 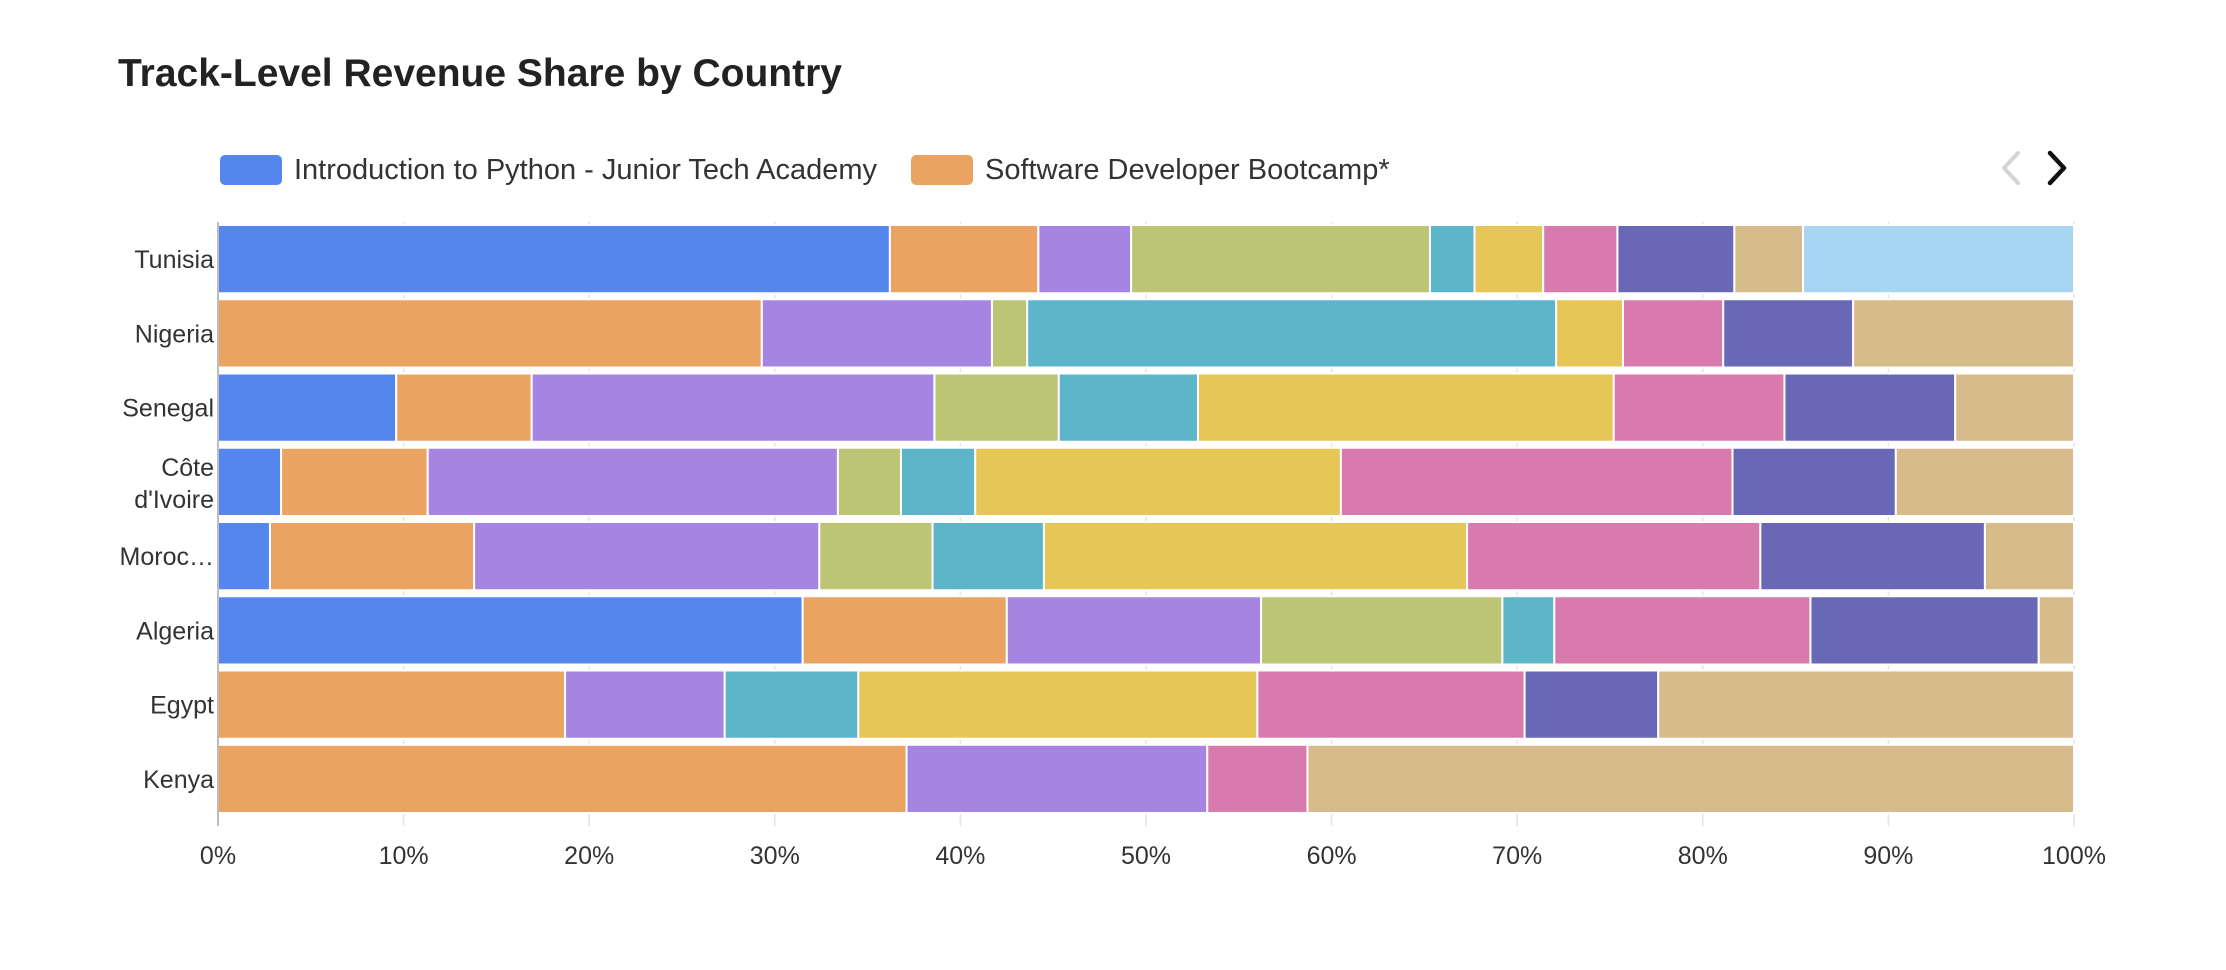 What do you see at coordinates (1146, 856) in the screenshot?
I see `x-tick-label: 50%` at bounding box center [1146, 856].